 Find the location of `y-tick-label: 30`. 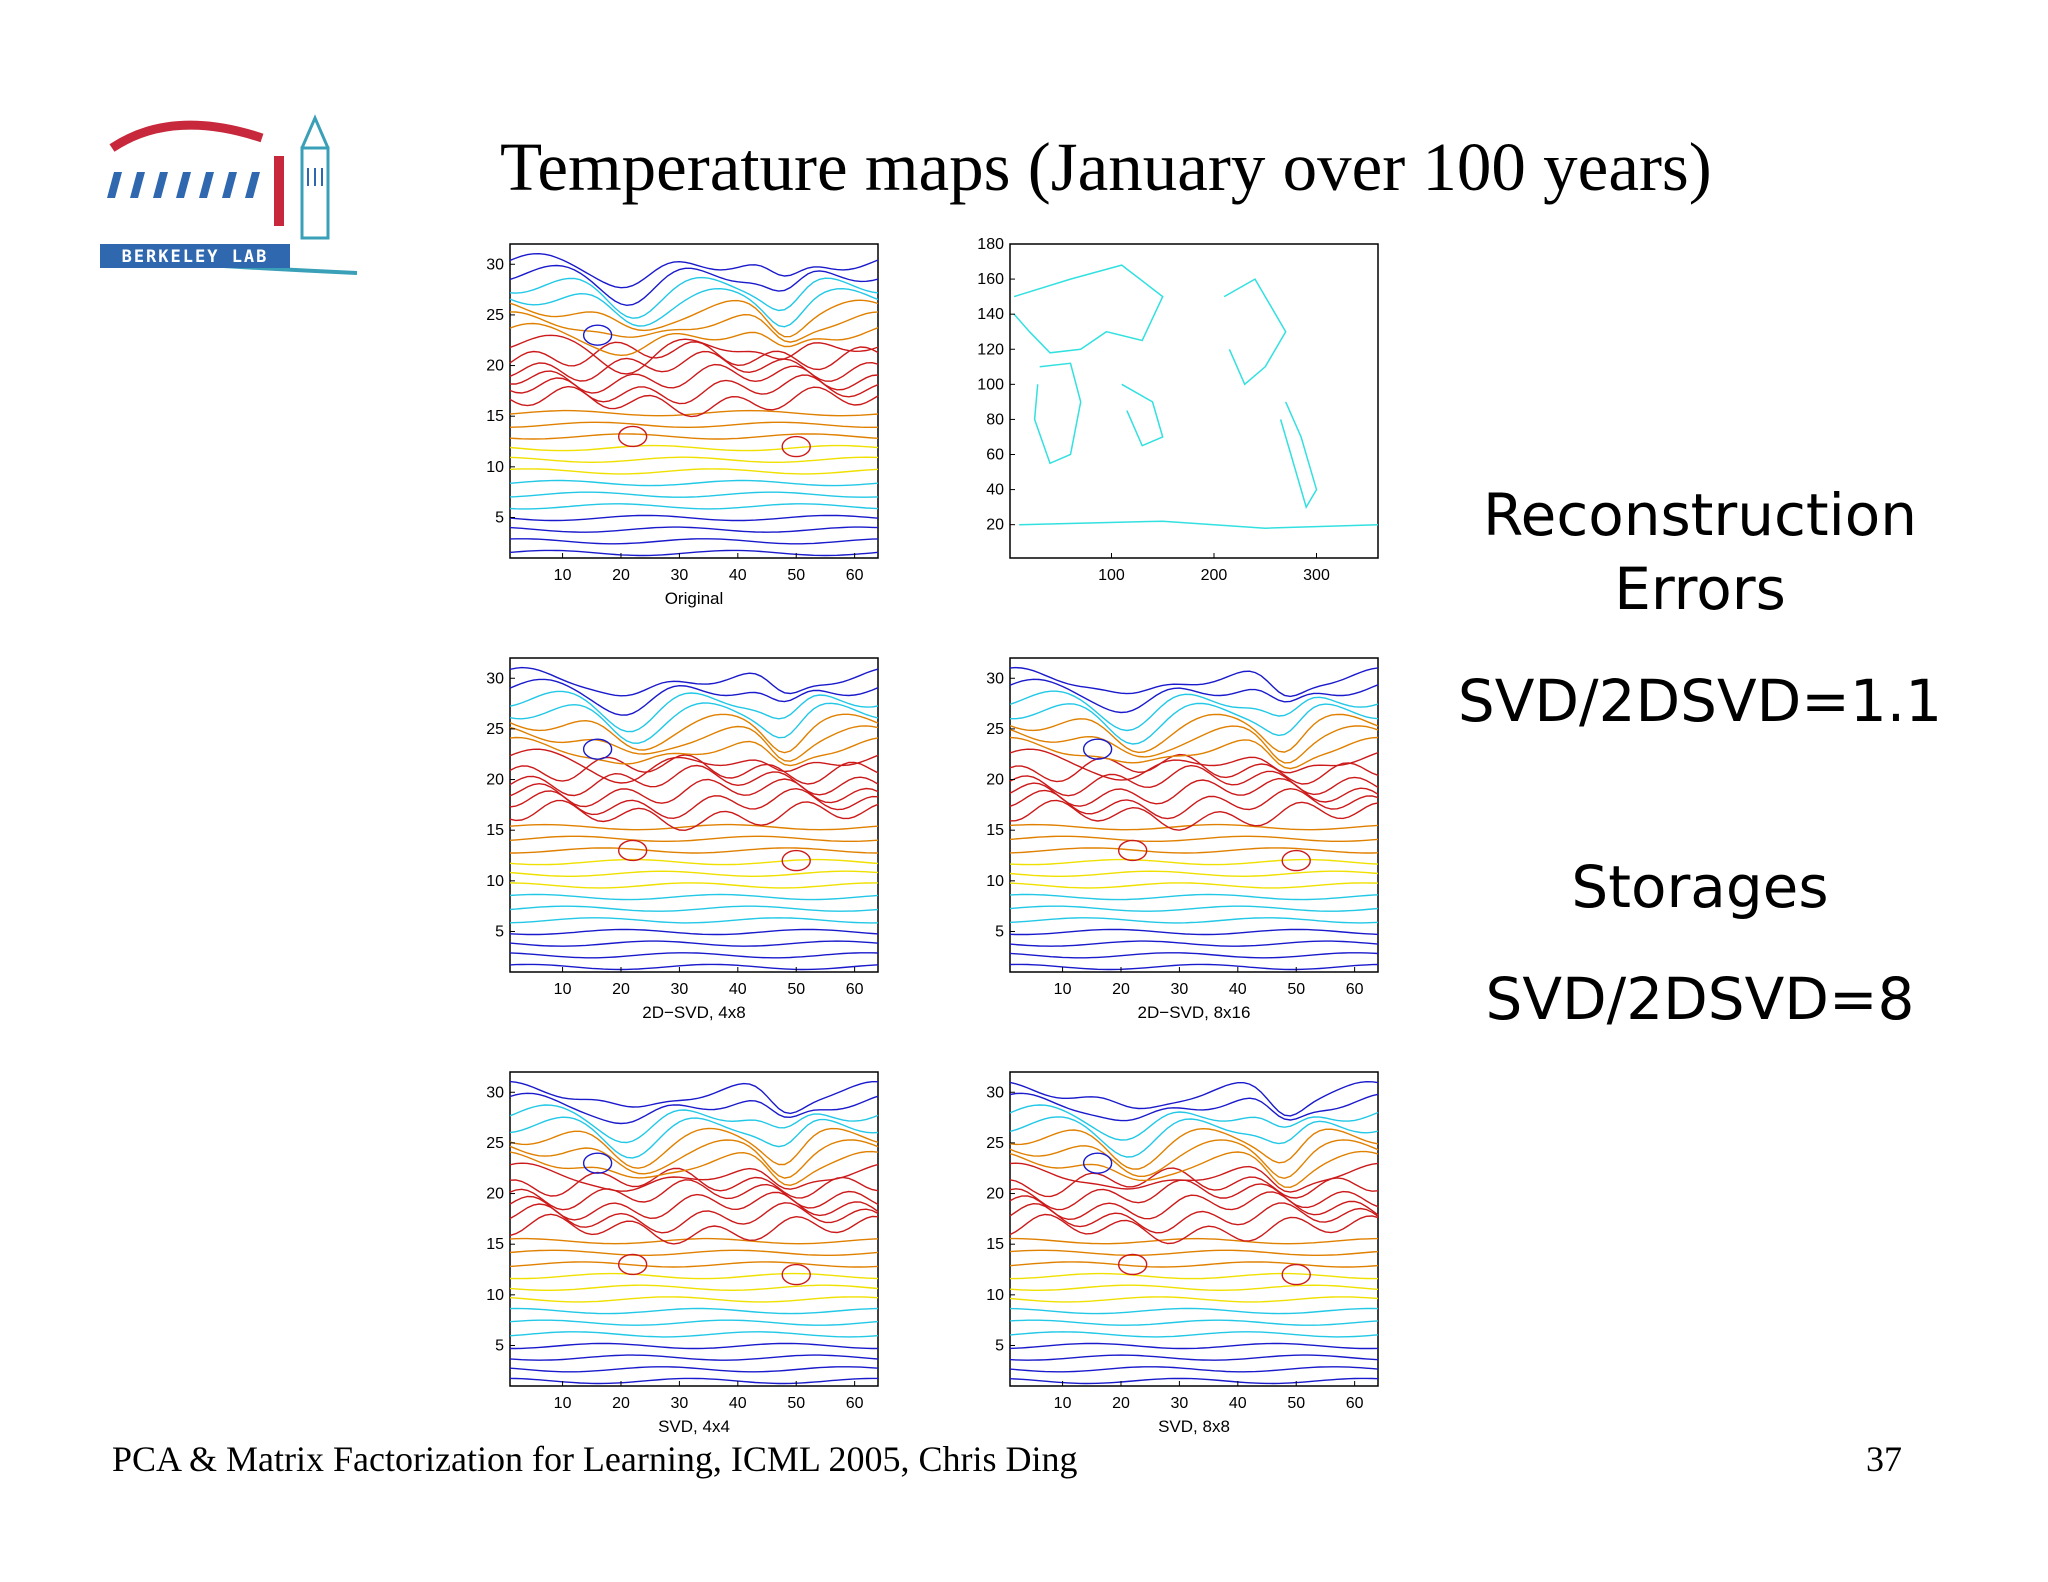

y-tick-label: 30 is located at coordinates (495, 264).